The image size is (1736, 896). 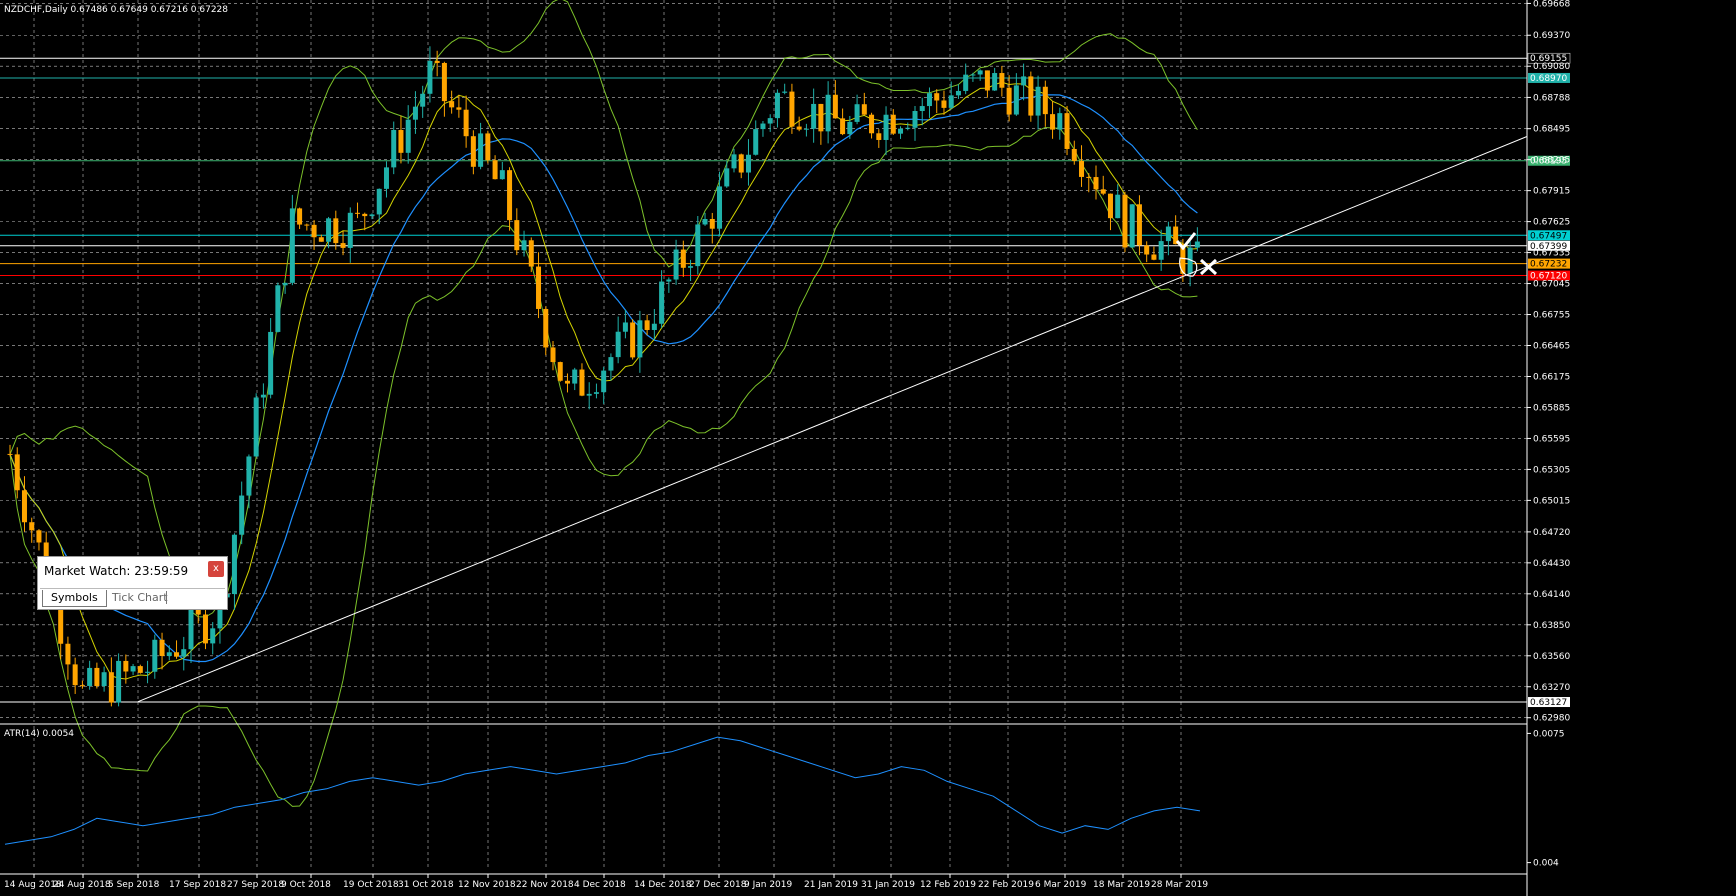 I want to click on y-tick-label: 0.63850, so click(x=1551, y=626).